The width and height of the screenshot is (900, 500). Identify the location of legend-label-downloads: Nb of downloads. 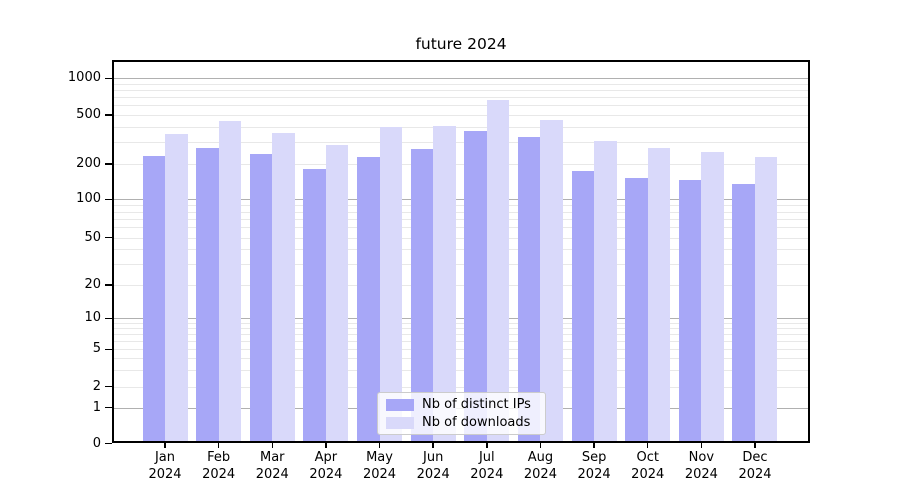
(476, 422).